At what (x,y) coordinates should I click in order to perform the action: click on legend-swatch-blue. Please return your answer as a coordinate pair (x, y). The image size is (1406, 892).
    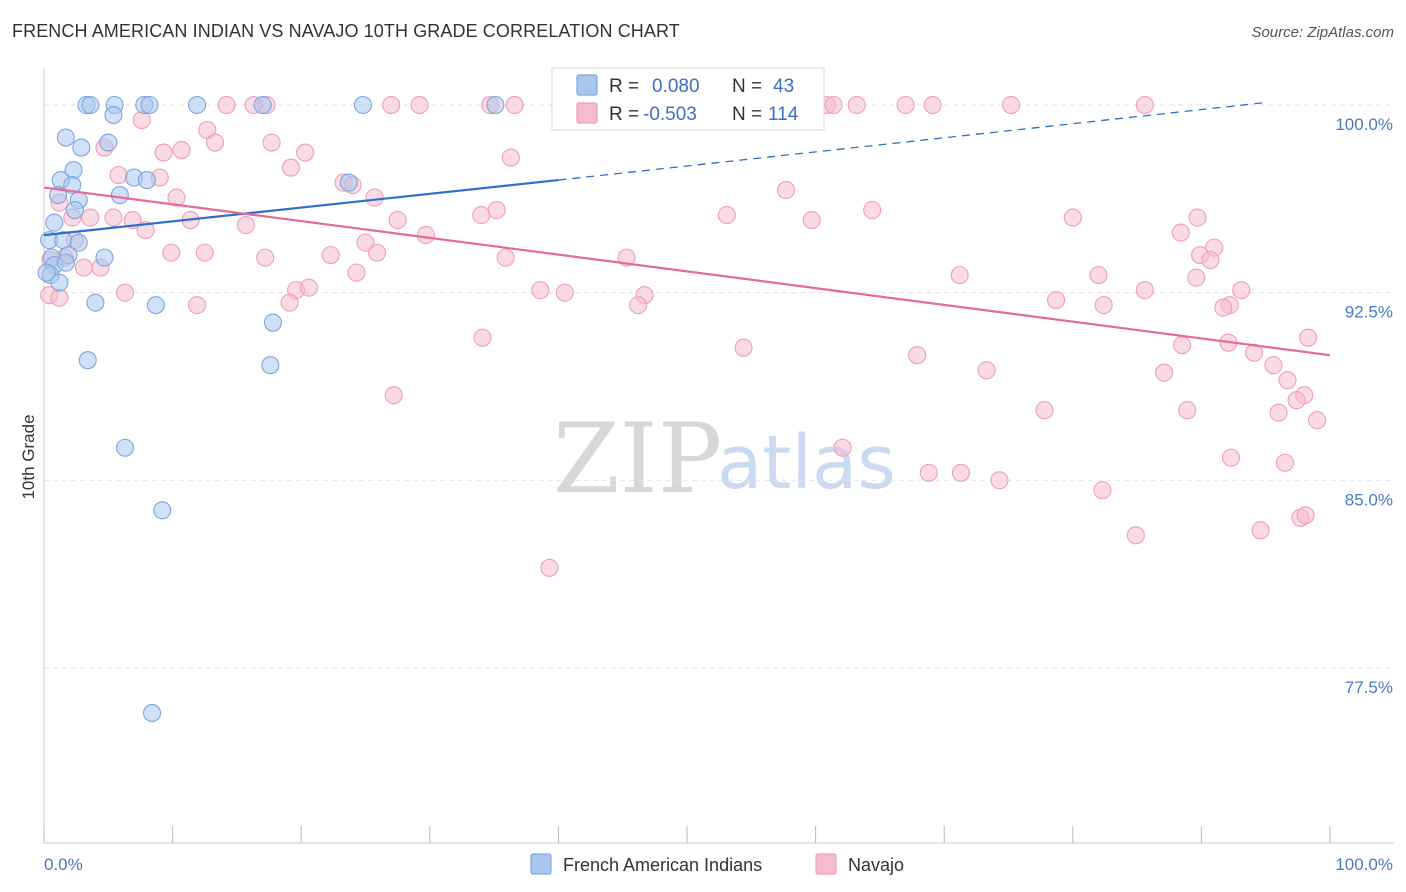
    Looking at the image, I should click on (587, 85).